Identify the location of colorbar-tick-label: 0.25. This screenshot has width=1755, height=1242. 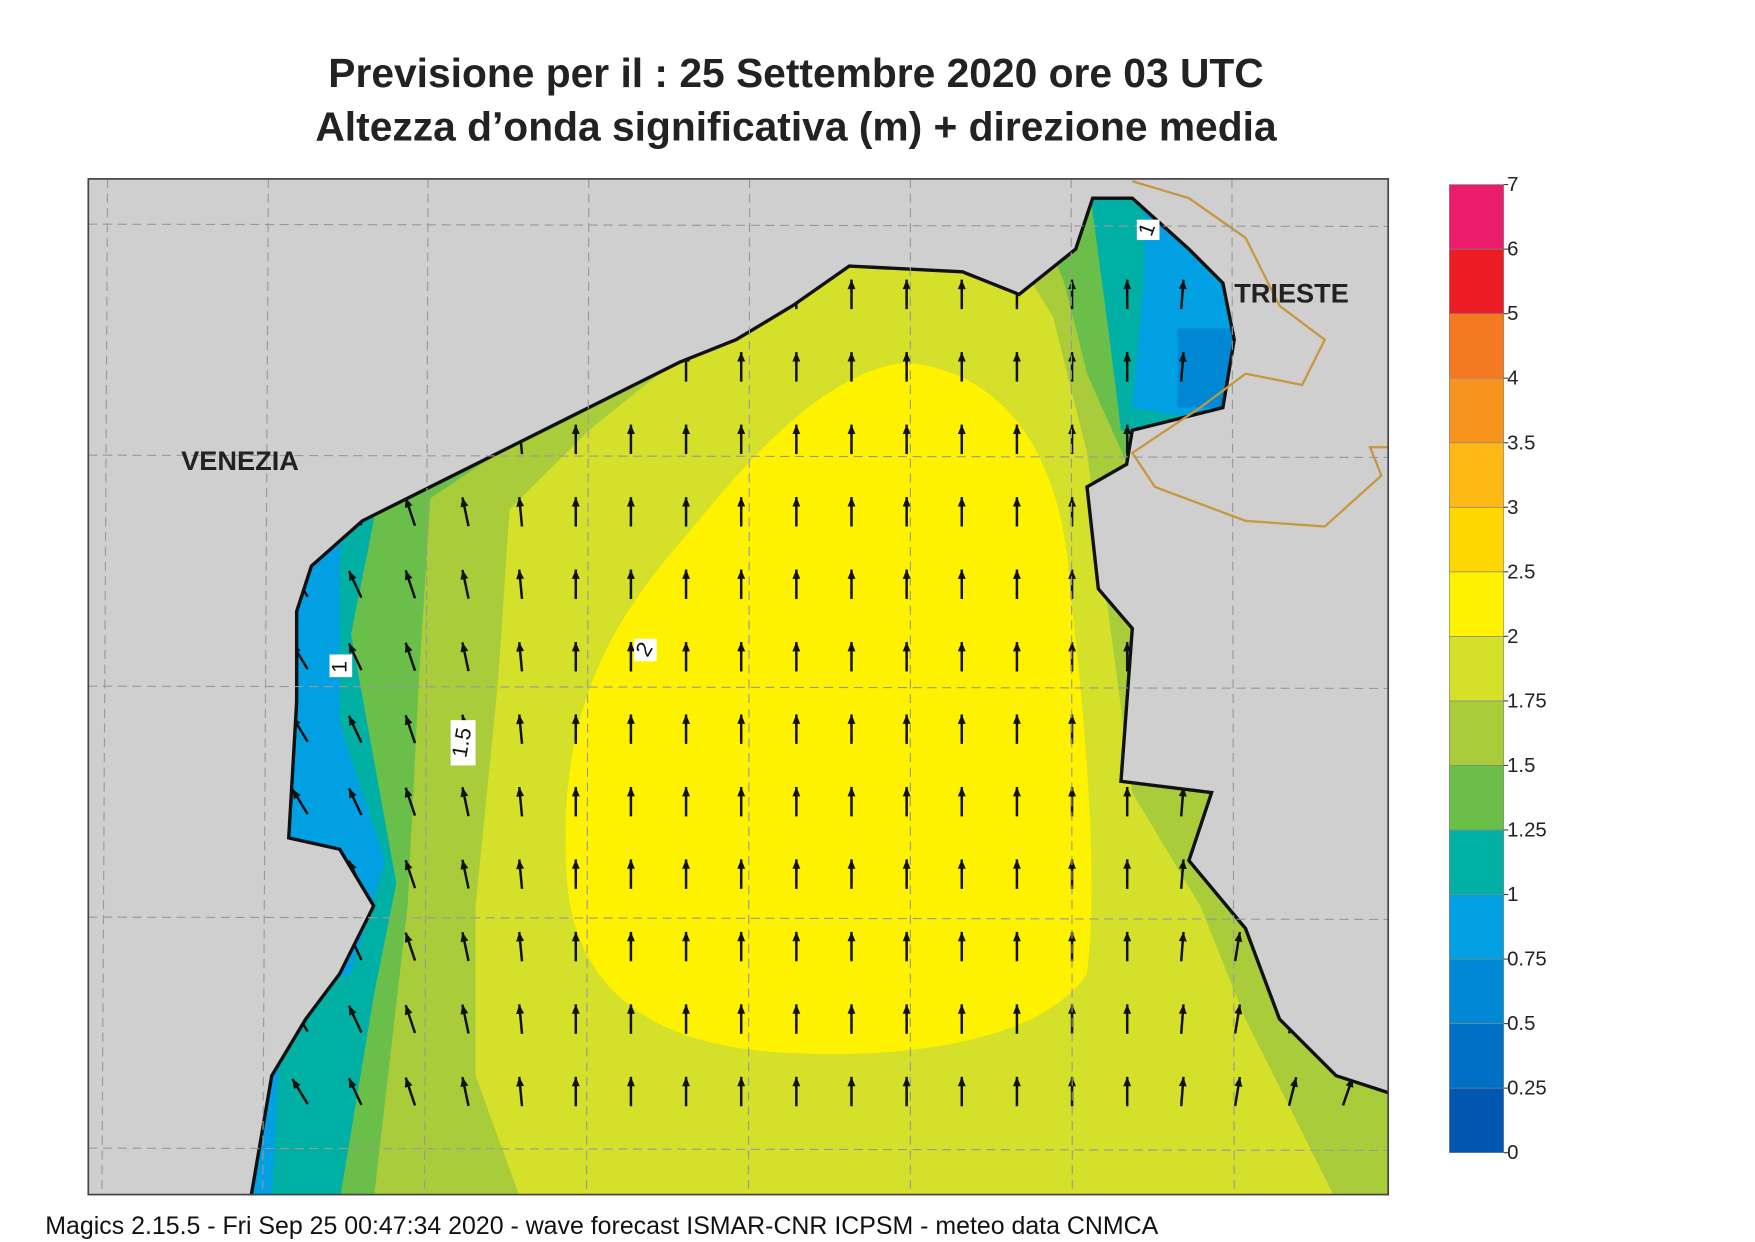
(1527, 1089).